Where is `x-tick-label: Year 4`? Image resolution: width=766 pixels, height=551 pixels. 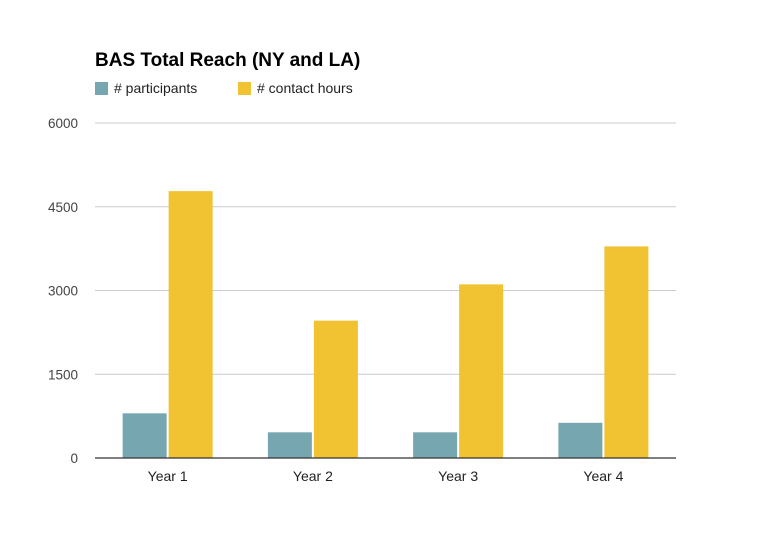 x-tick-label: Year 4 is located at coordinates (603, 476).